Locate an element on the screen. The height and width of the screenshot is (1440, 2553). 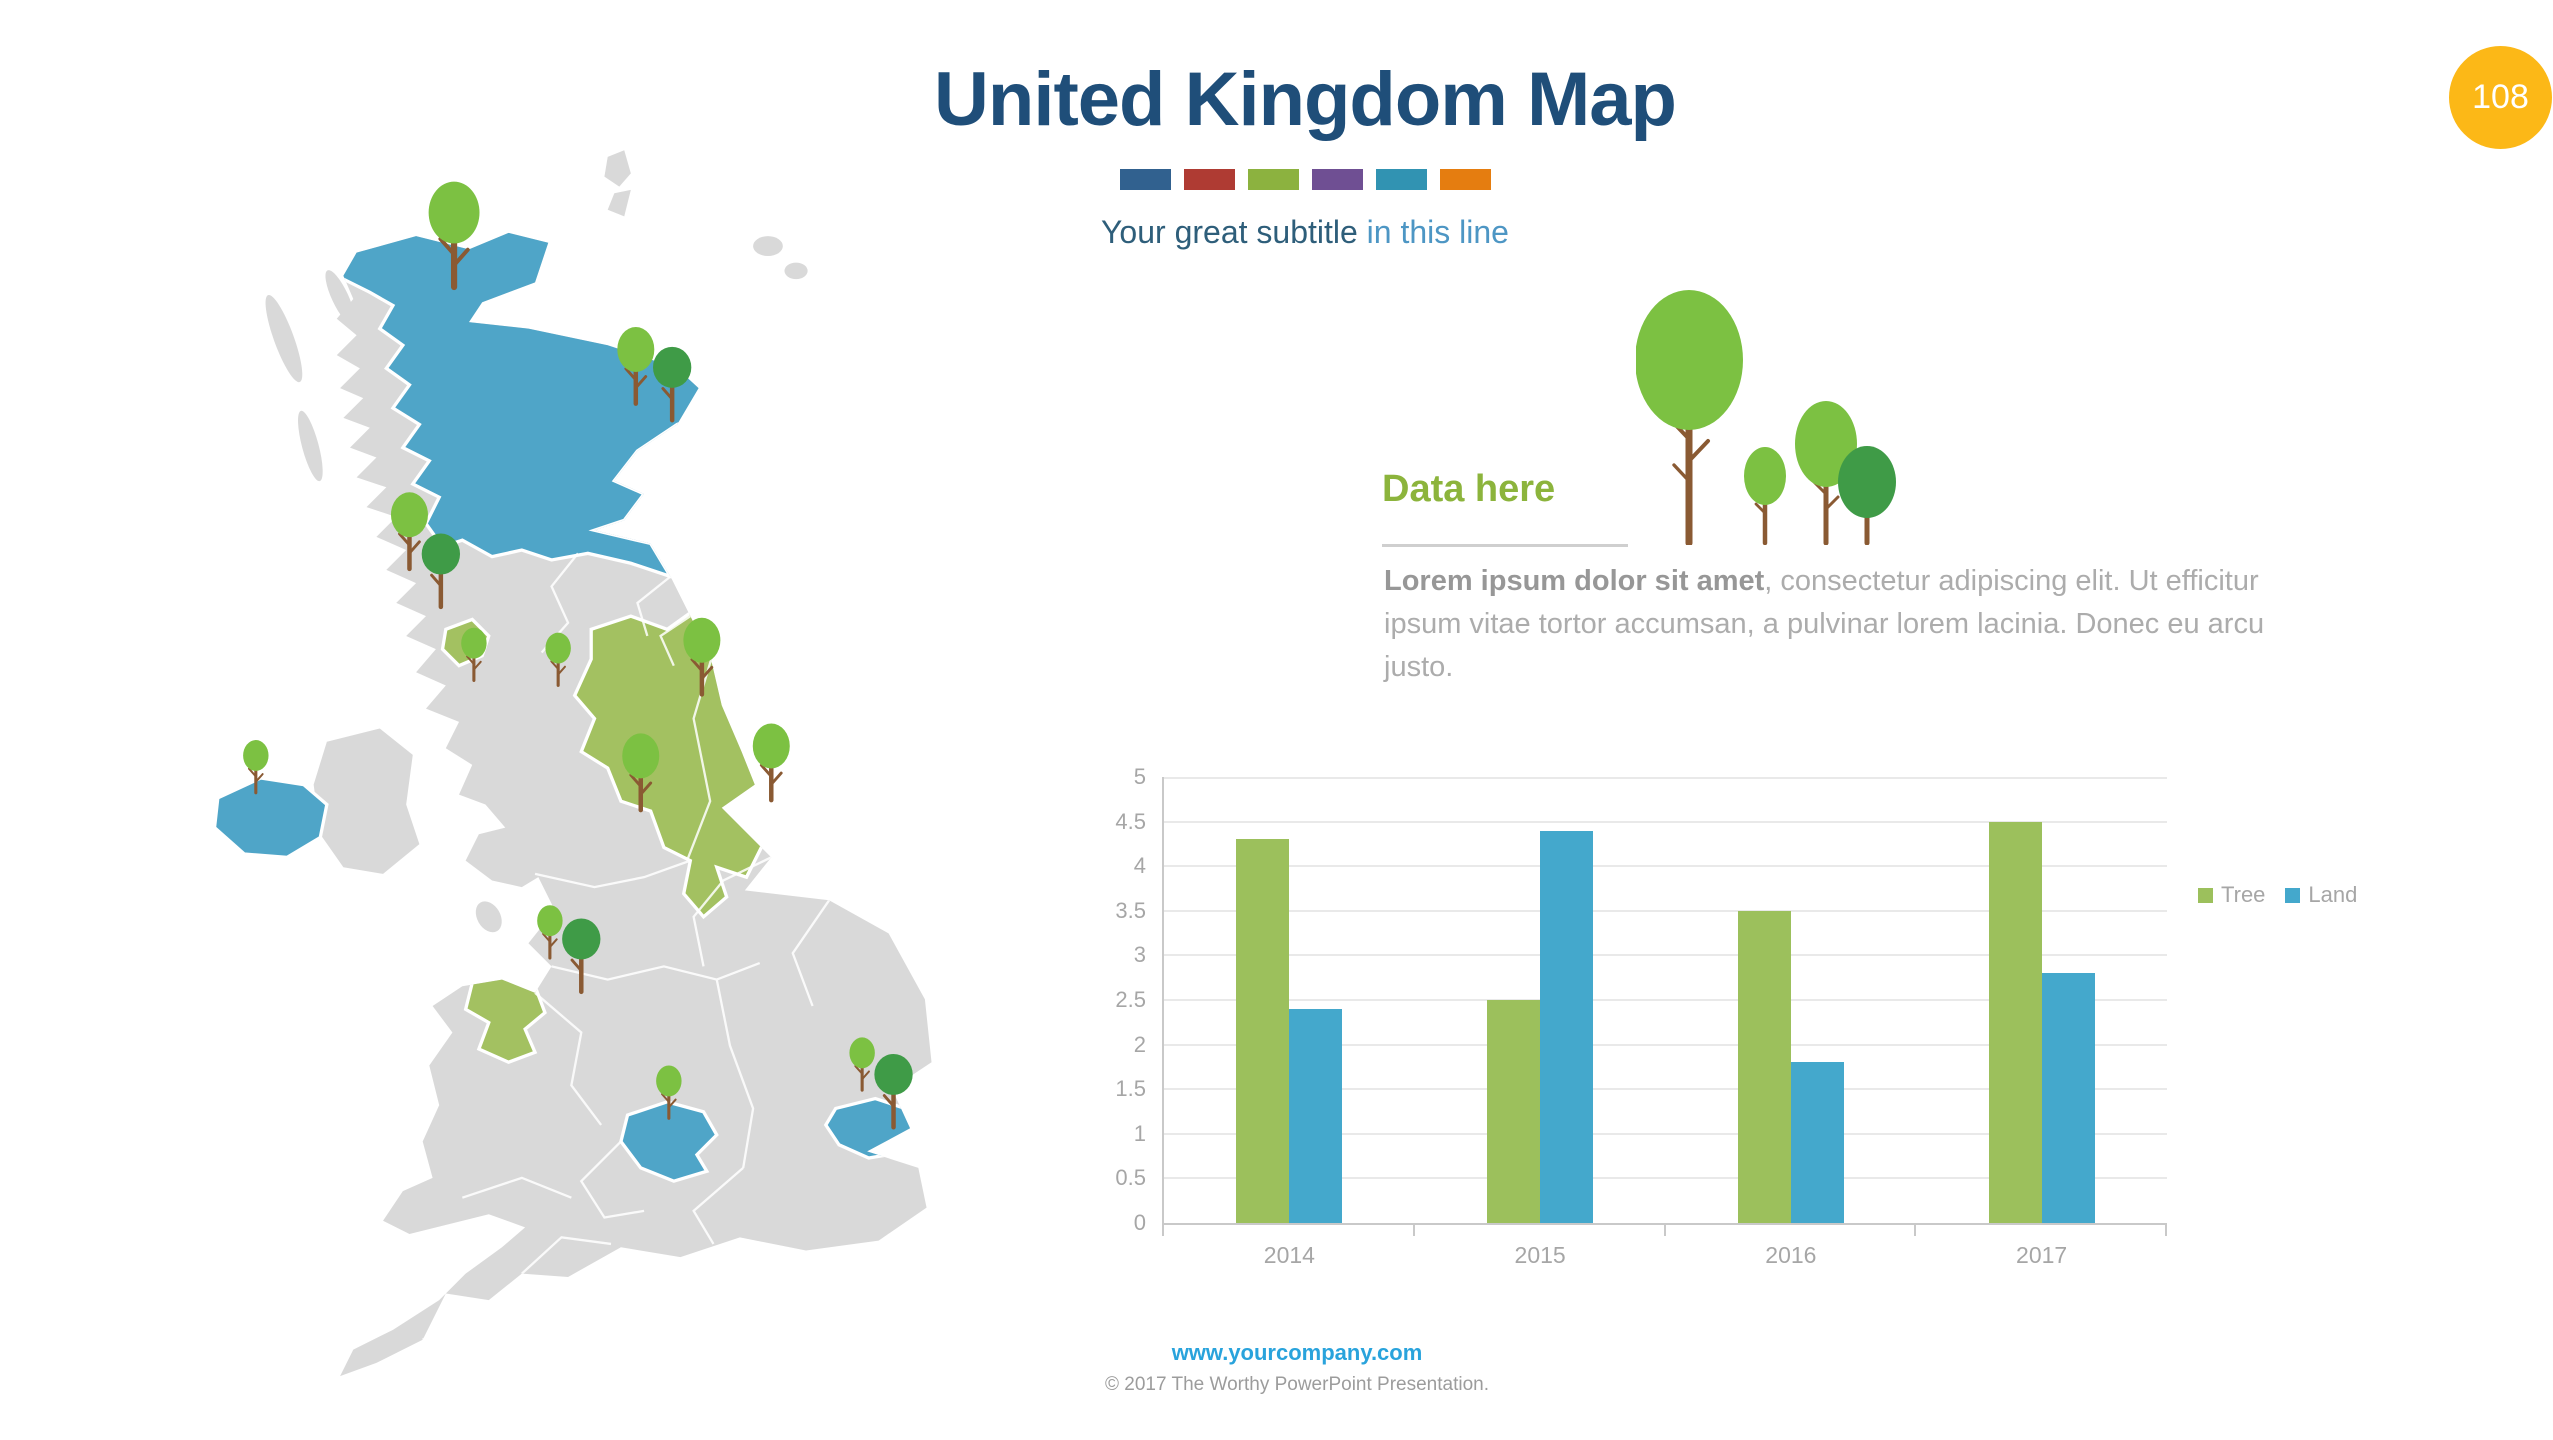
slide-title: United Kingdom Map is located at coordinates (1305, 99).